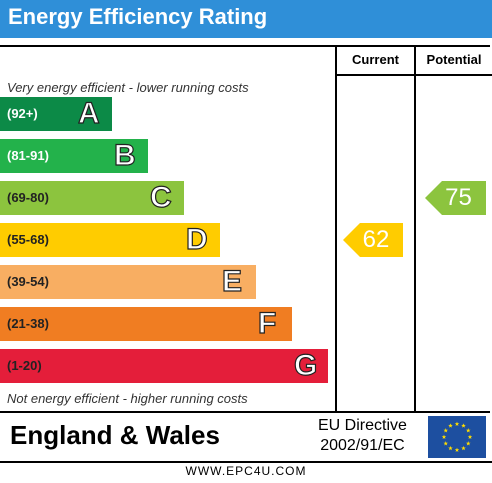  Describe the element at coordinates (88, 113) in the screenshot. I see `band-letter-label: A` at that location.